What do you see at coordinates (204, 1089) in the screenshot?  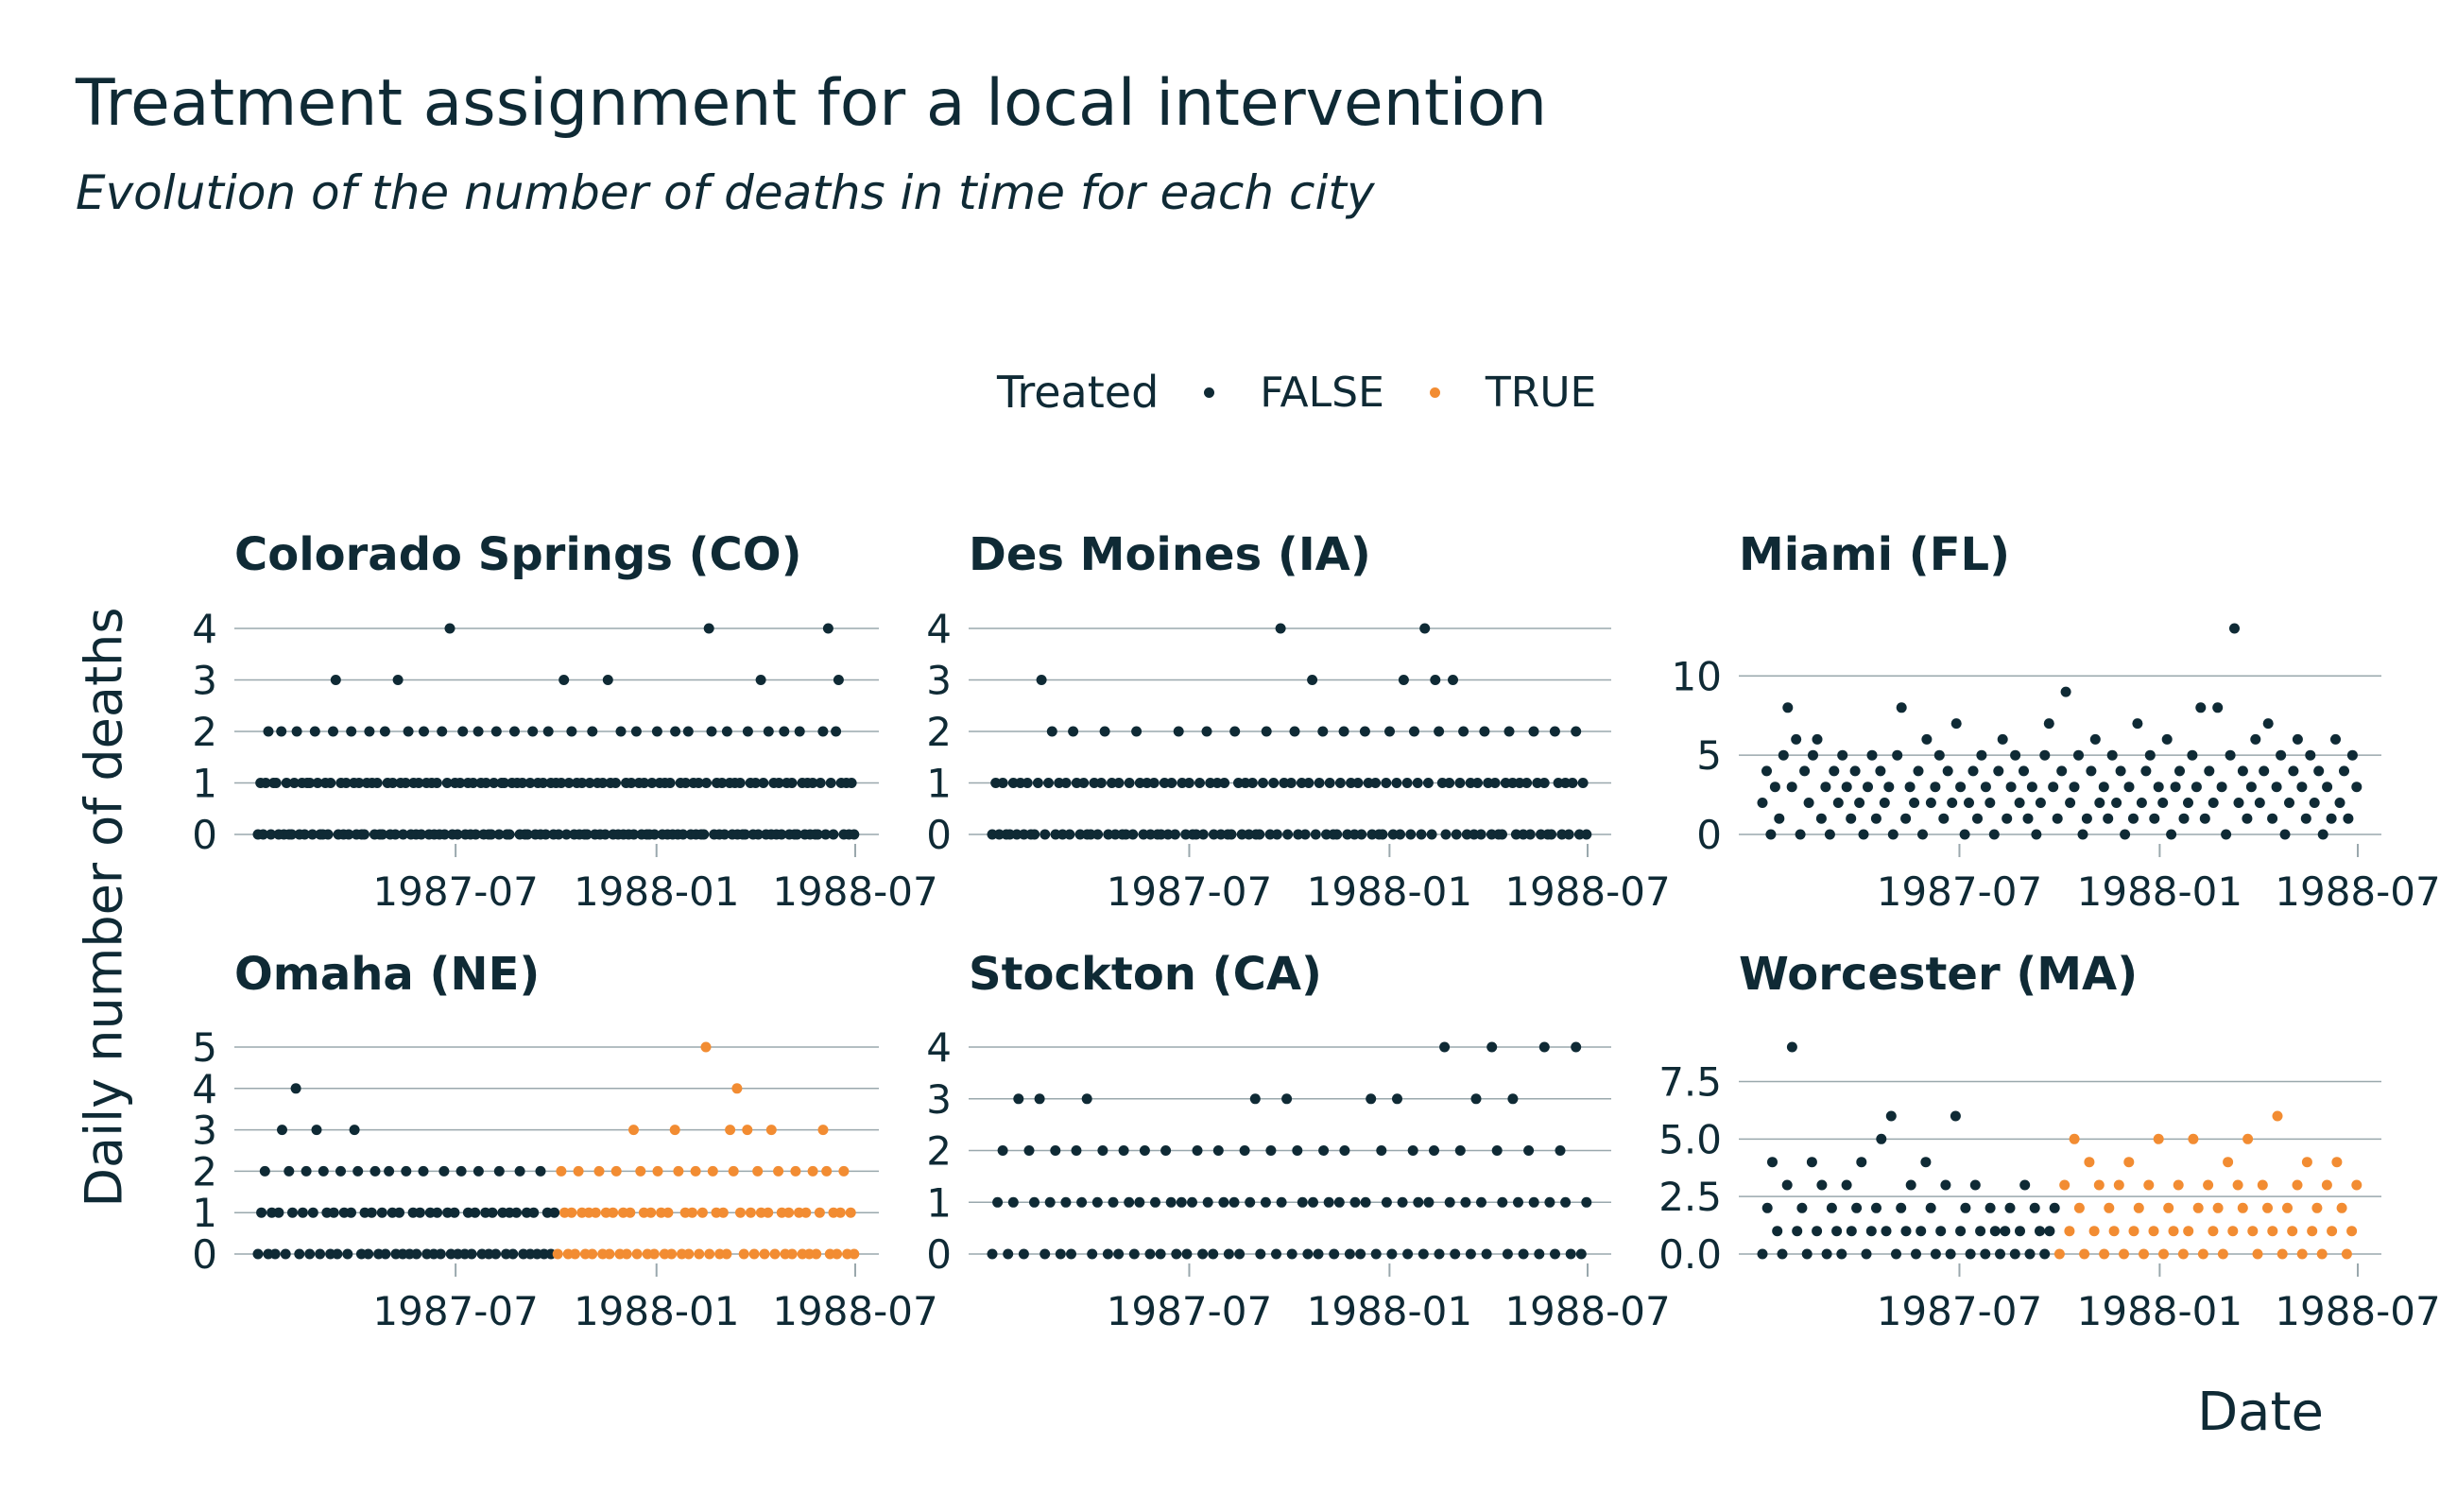 I see `y-tick-label-omaha-ne: 4` at bounding box center [204, 1089].